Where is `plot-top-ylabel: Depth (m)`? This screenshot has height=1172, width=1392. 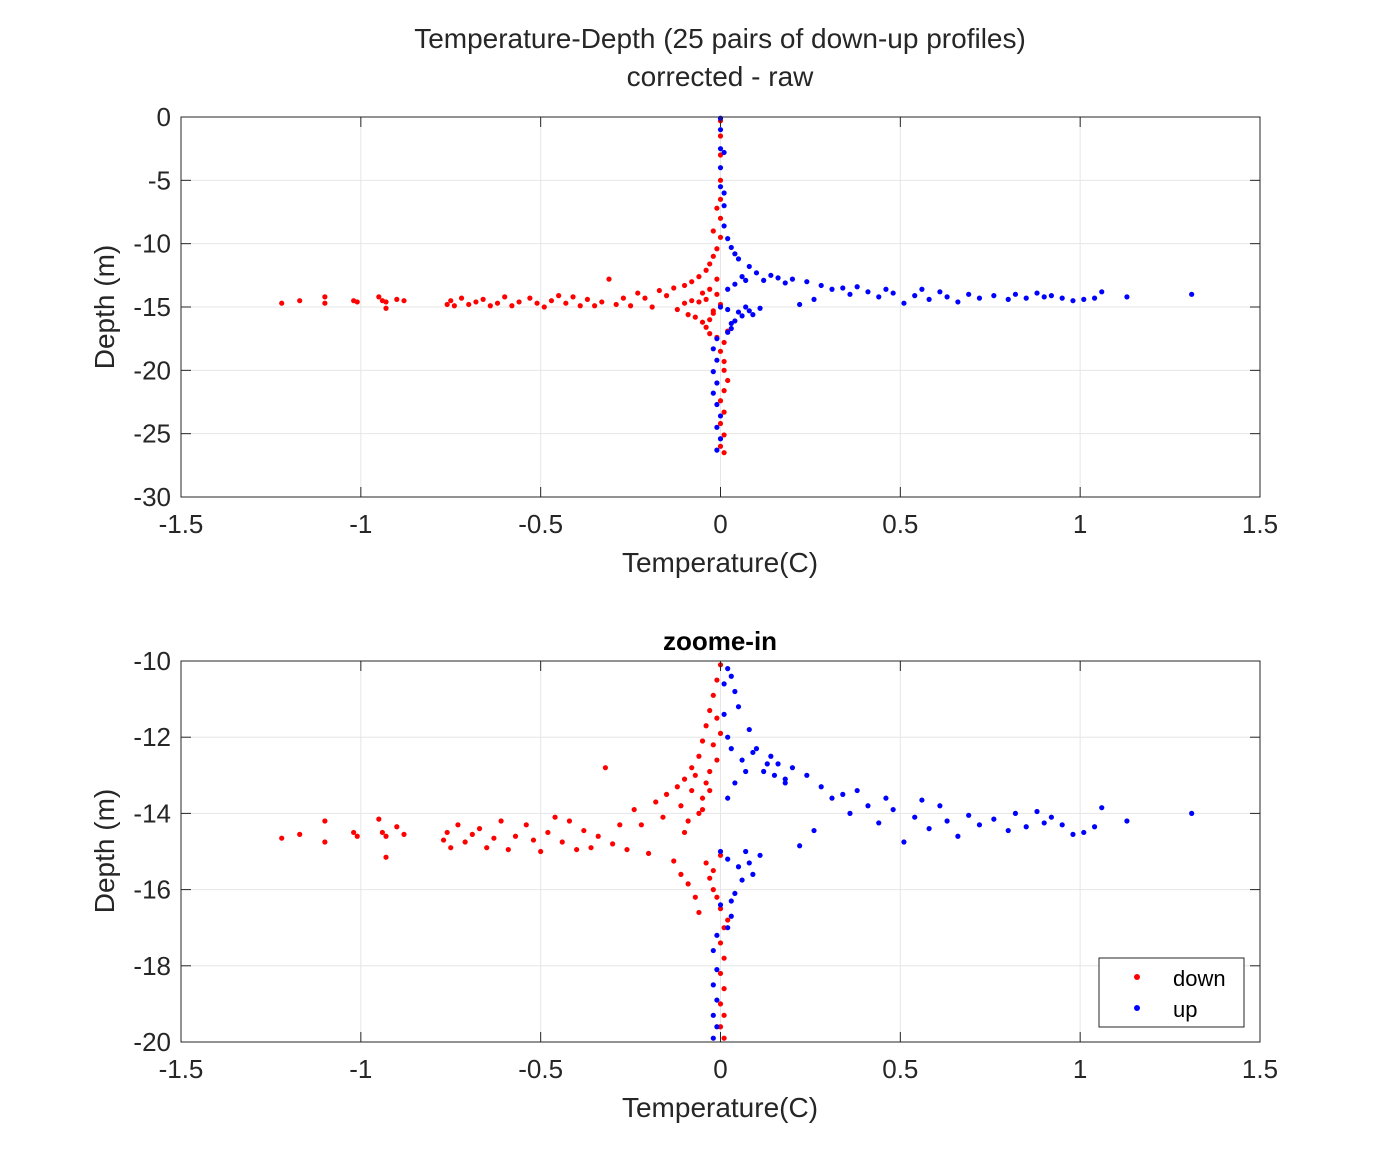
plot-top-ylabel: Depth (m) is located at coordinates (104, 307).